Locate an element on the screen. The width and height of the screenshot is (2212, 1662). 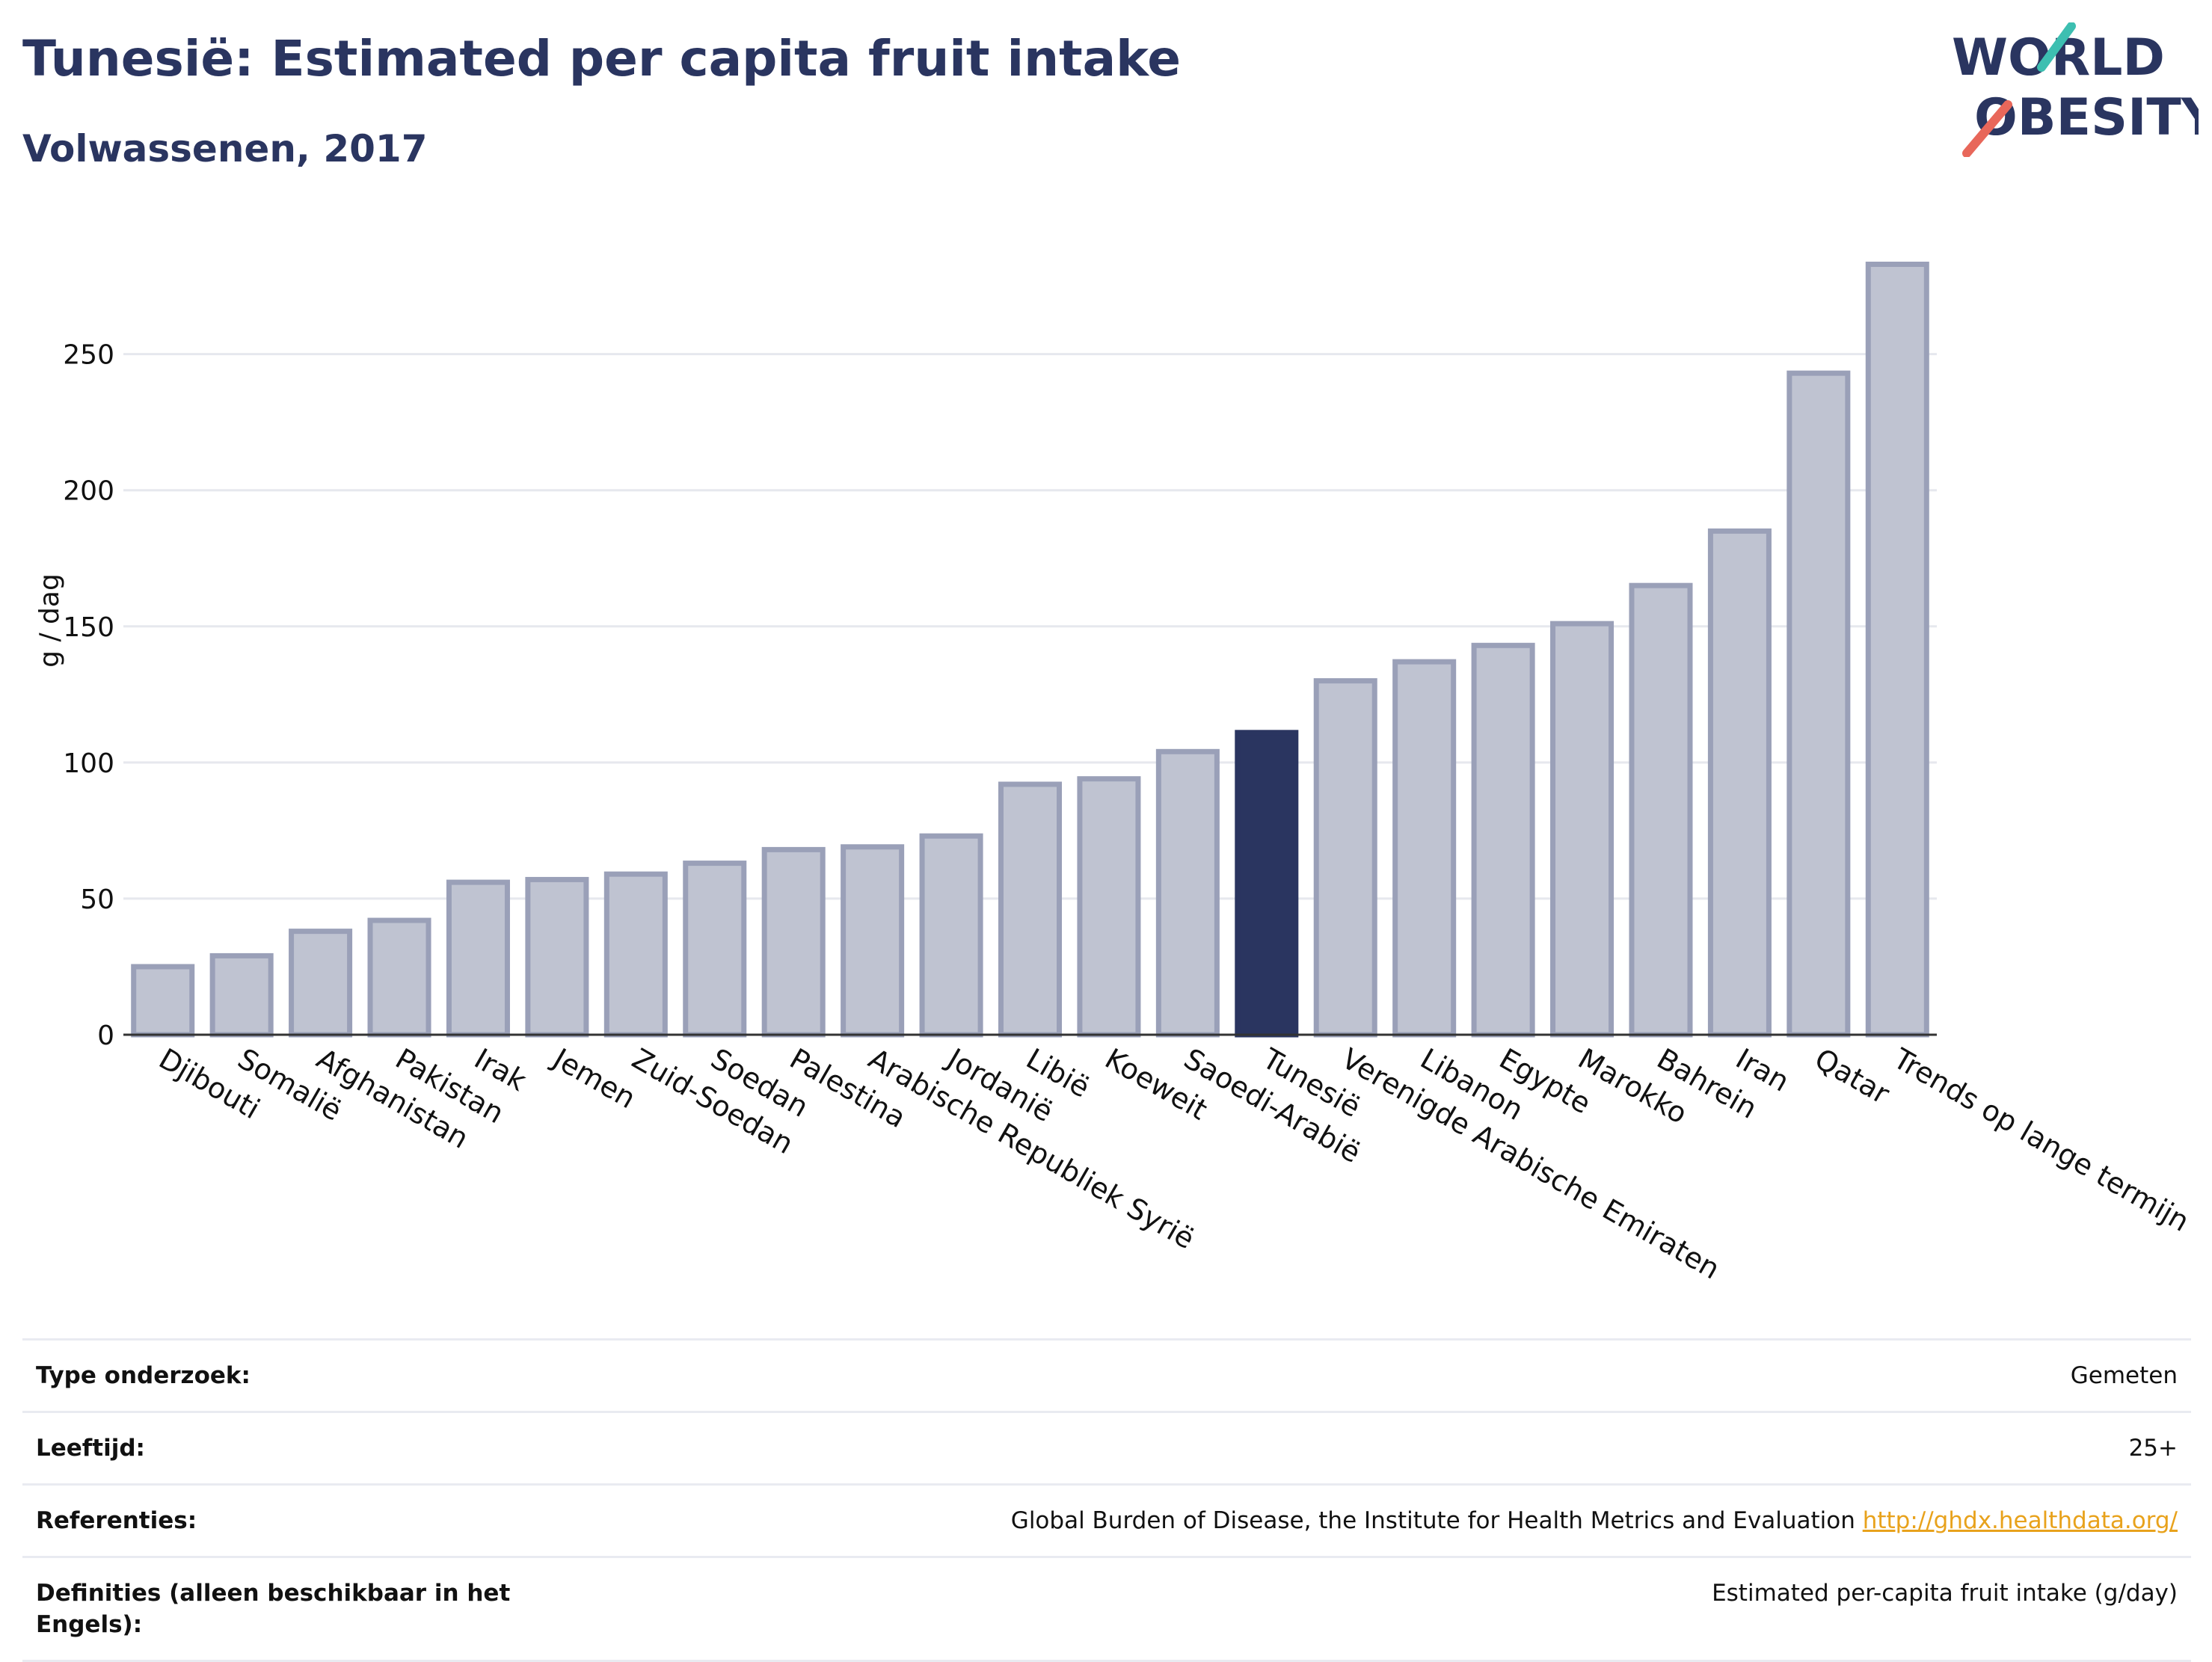
info-row-type: Type onderzoek: Gemeten is located at coordinates (1106, 1374).